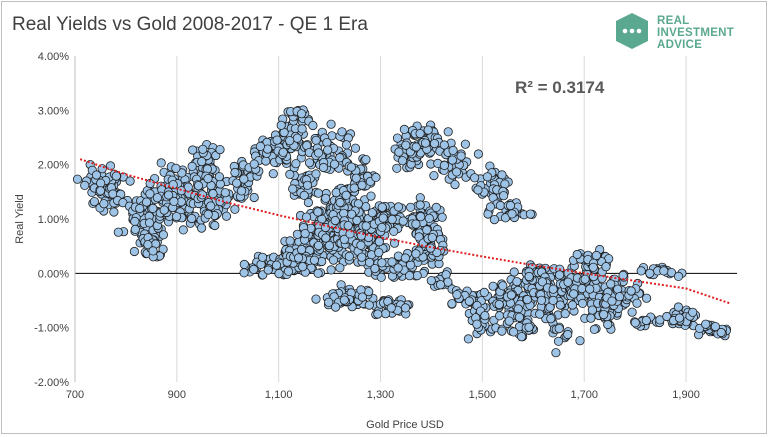 This screenshot has height=437, width=770. Describe the element at coordinates (686, 395) in the screenshot. I see `x-tick-label: 1,900` at that location.